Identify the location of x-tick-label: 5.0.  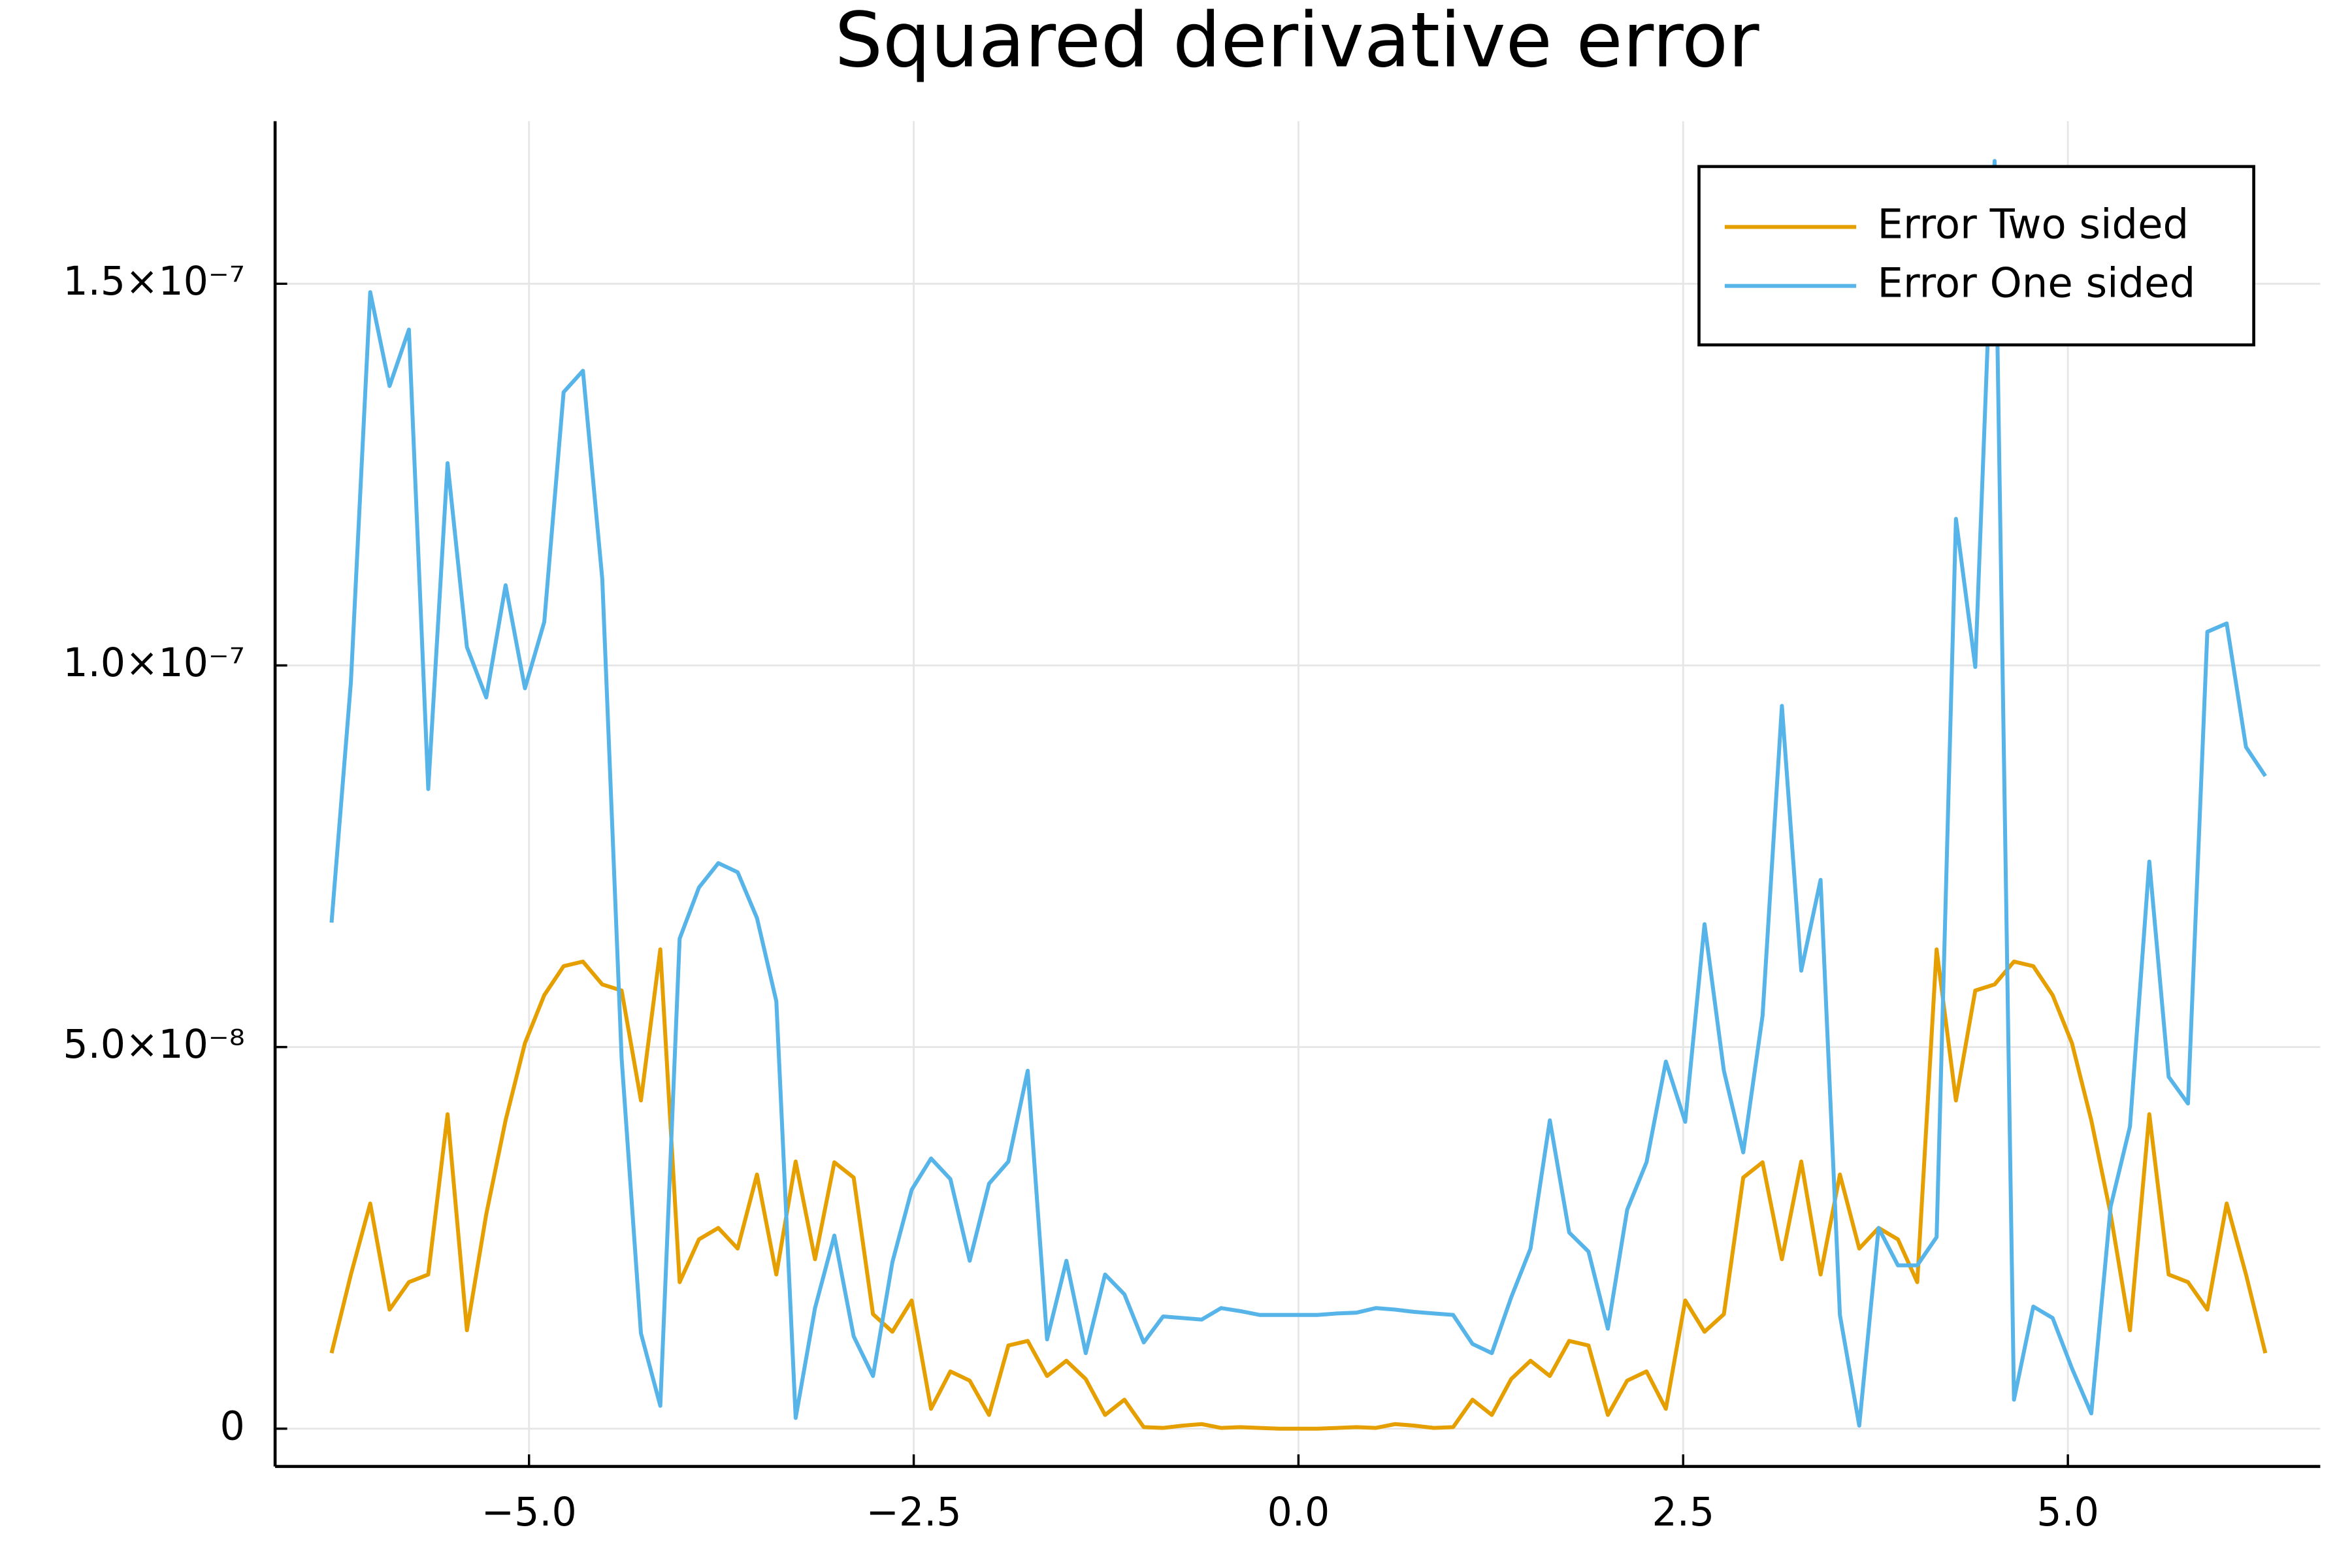
(2067, 1512).